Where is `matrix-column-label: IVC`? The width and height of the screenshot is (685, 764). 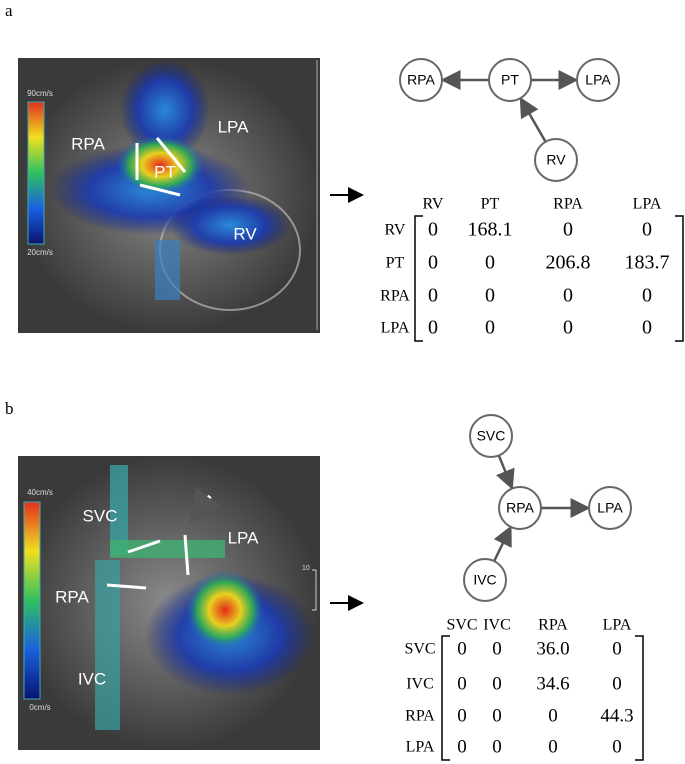
matrix-column-label: IVC is located at coordinates (497, 625).